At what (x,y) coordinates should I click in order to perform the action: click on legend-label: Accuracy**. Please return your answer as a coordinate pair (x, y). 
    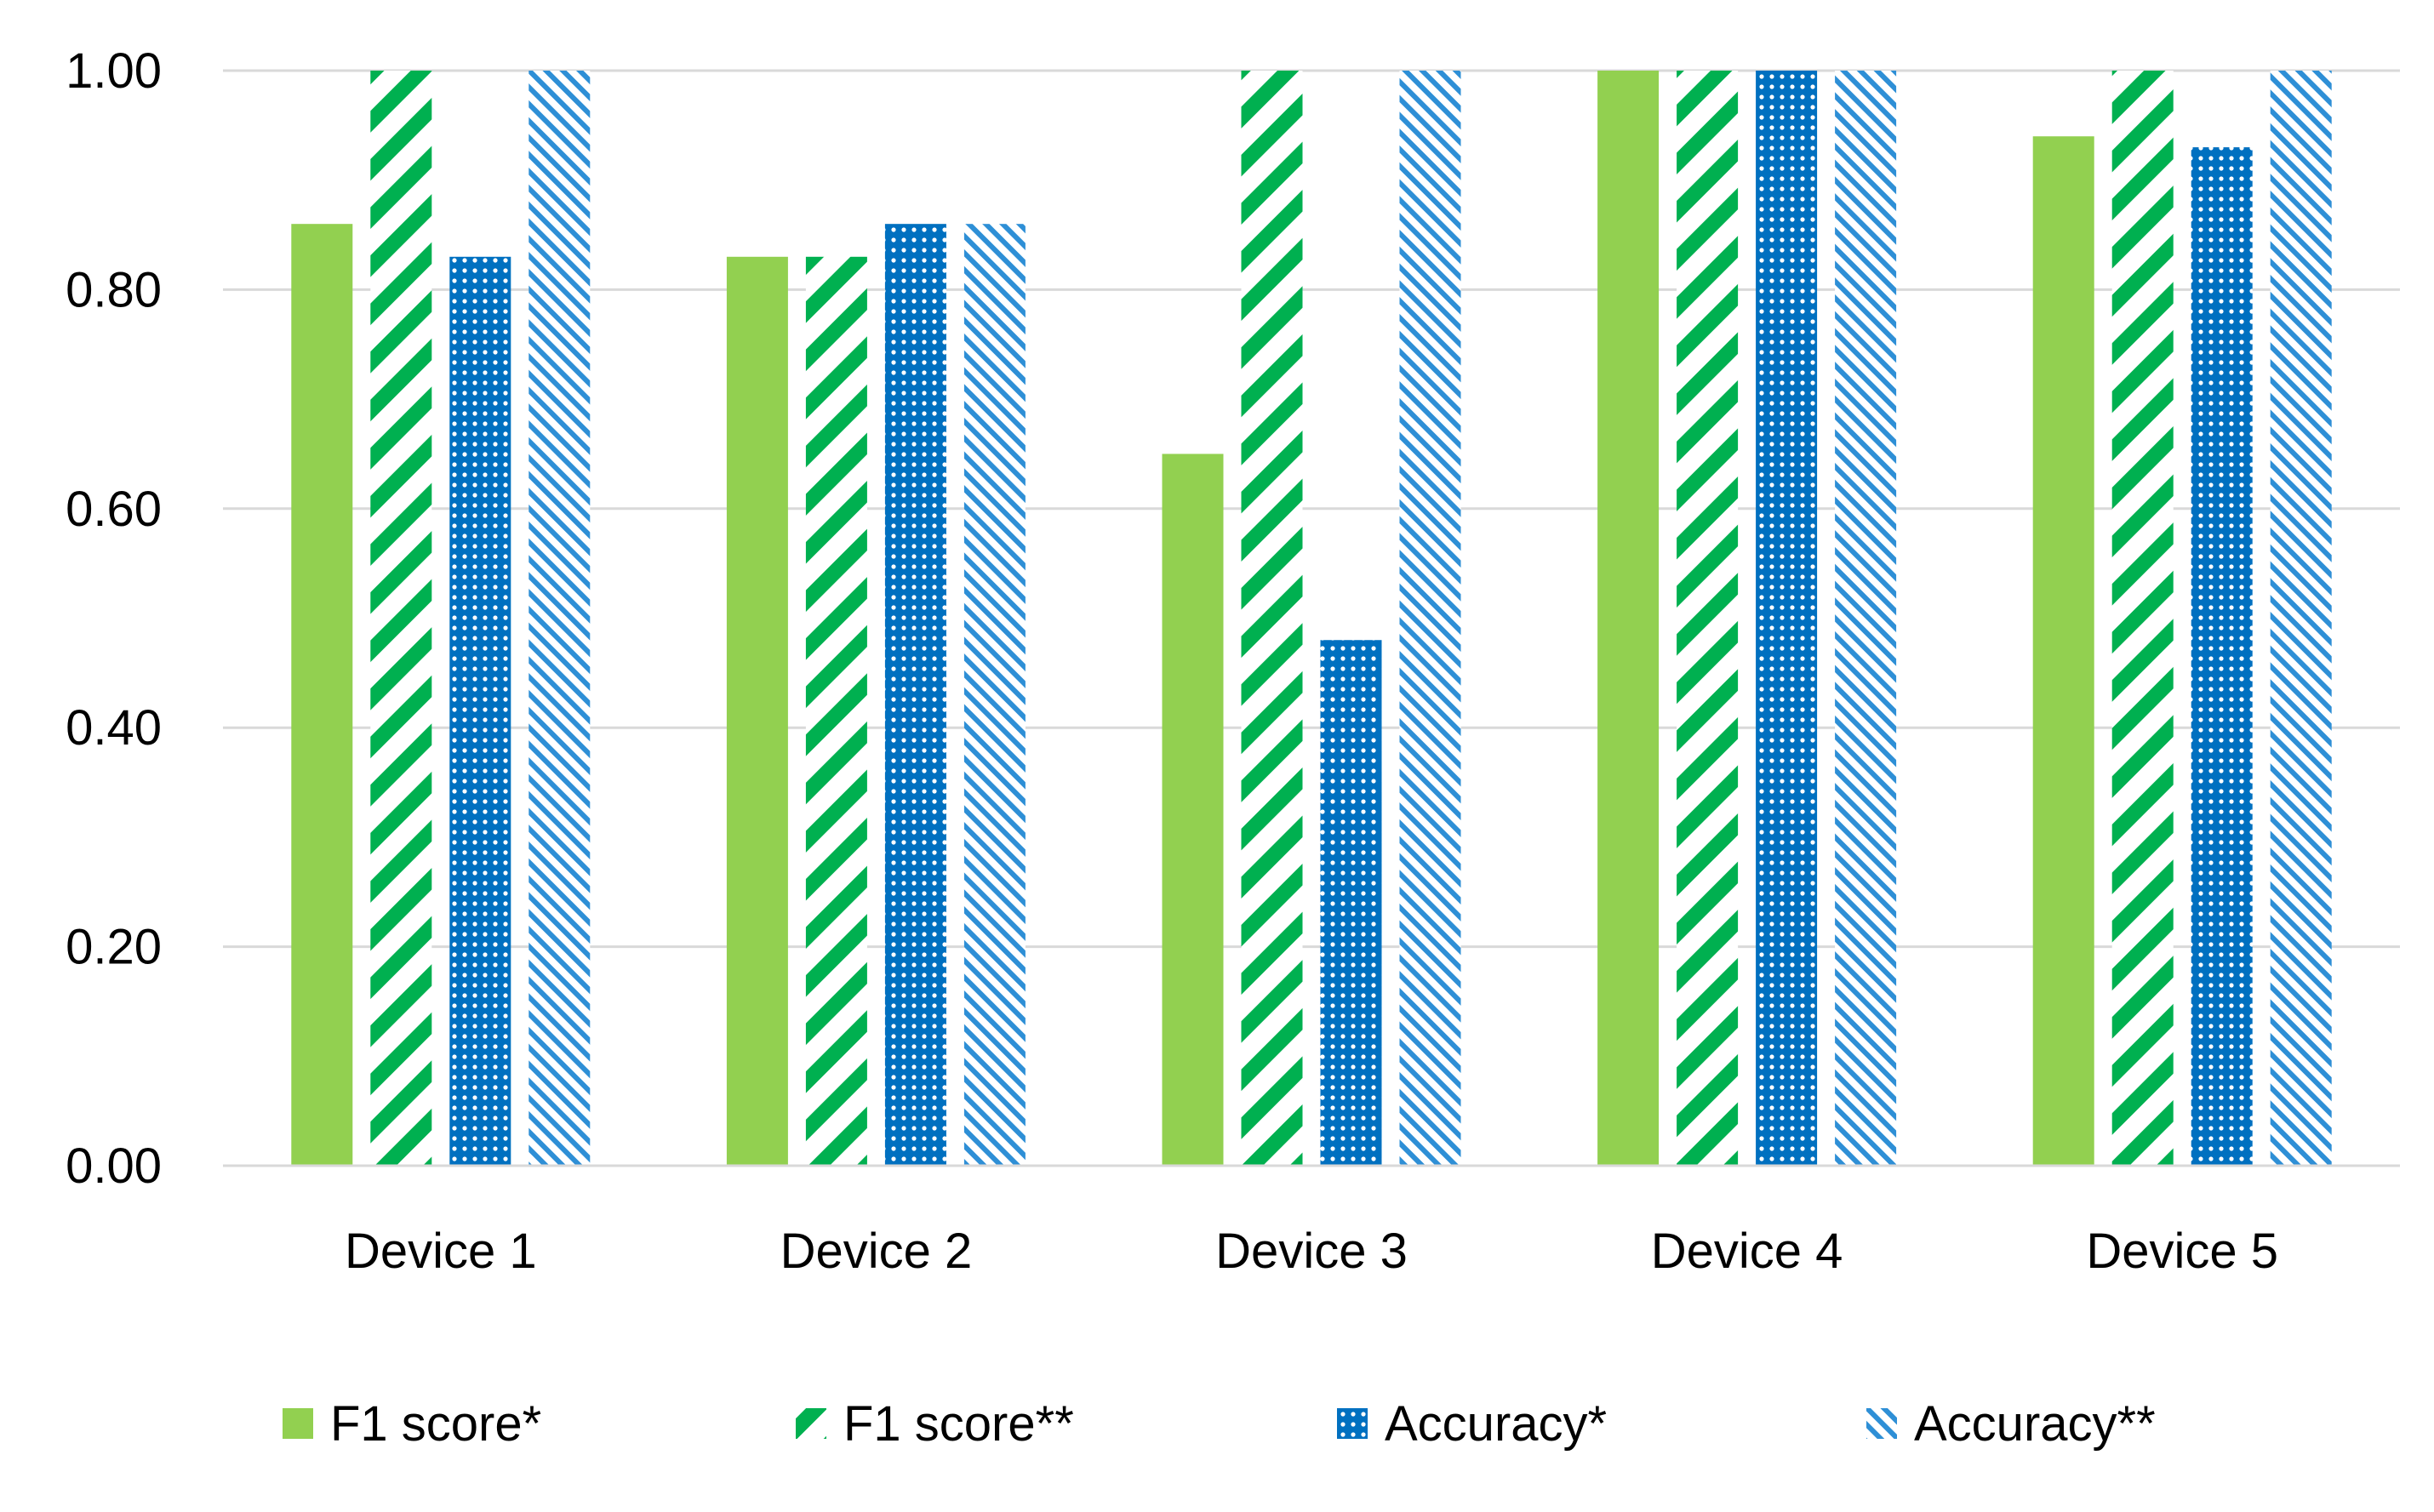
    Looking at the image, I should click on (2035, 1424).